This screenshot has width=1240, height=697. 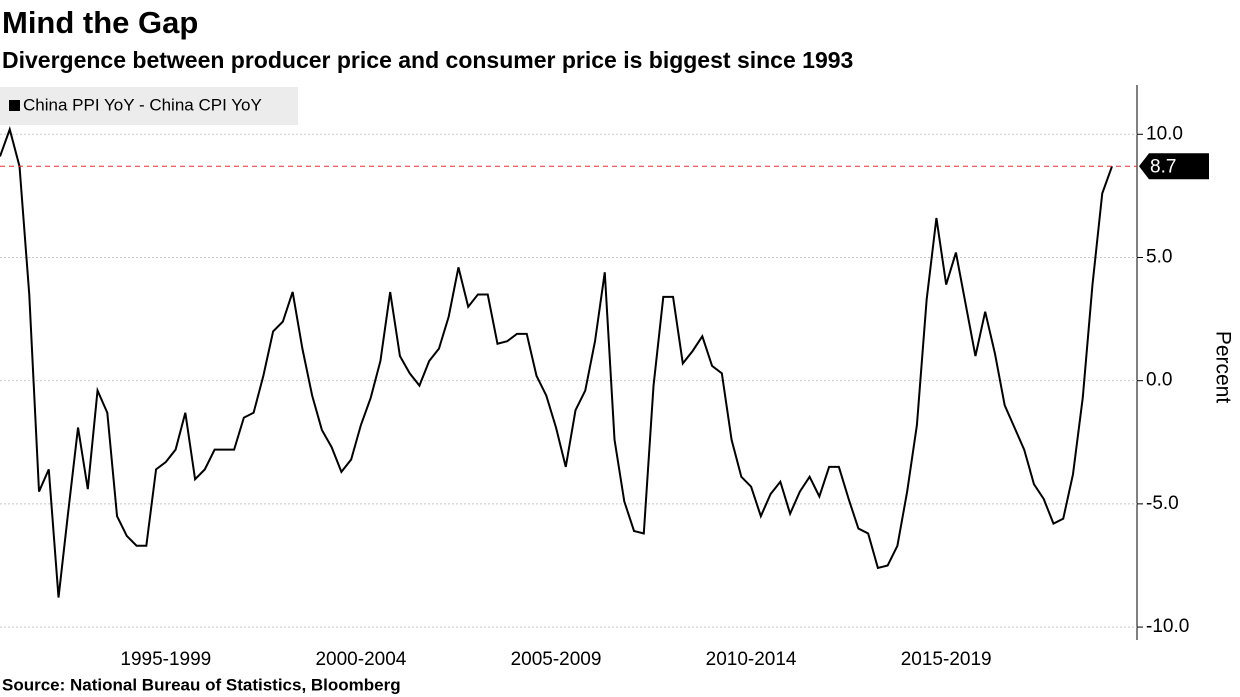 I want to click on value-tag, so click(x=1174, y=166).